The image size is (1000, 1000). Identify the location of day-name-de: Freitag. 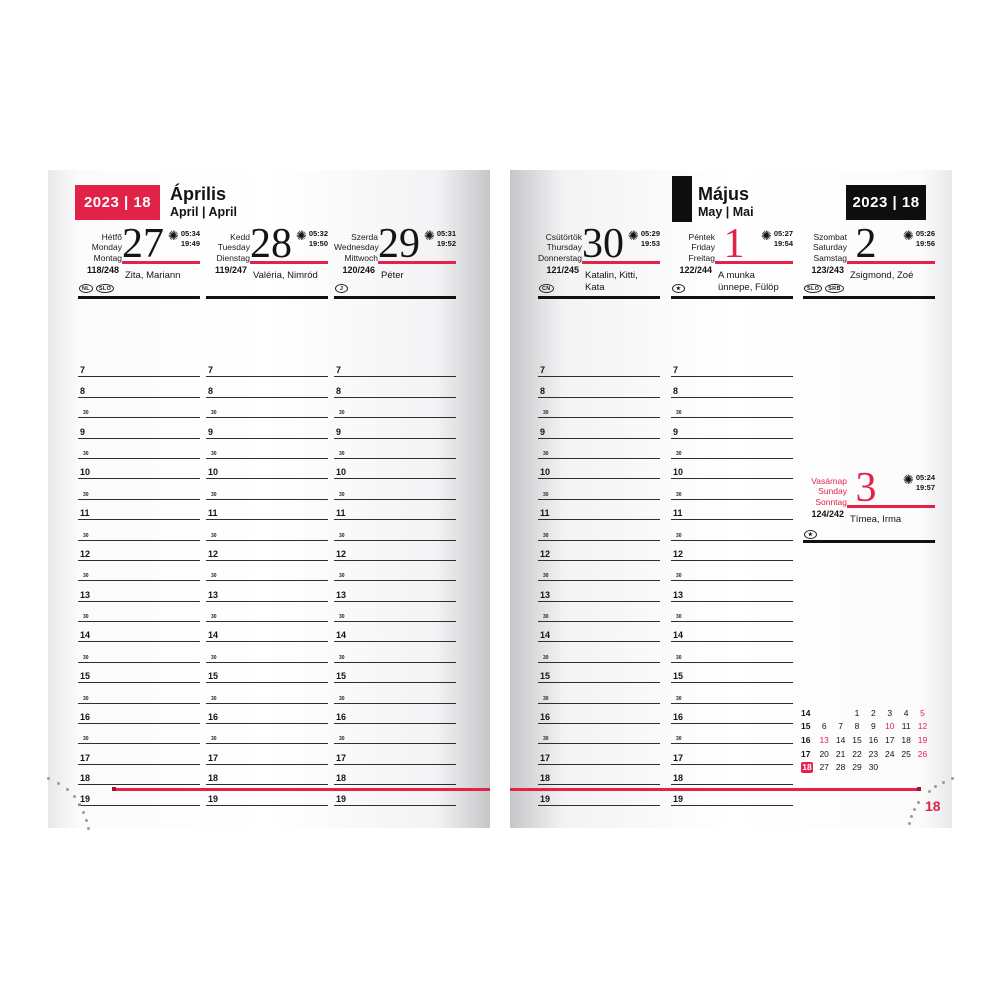
(701, 257).